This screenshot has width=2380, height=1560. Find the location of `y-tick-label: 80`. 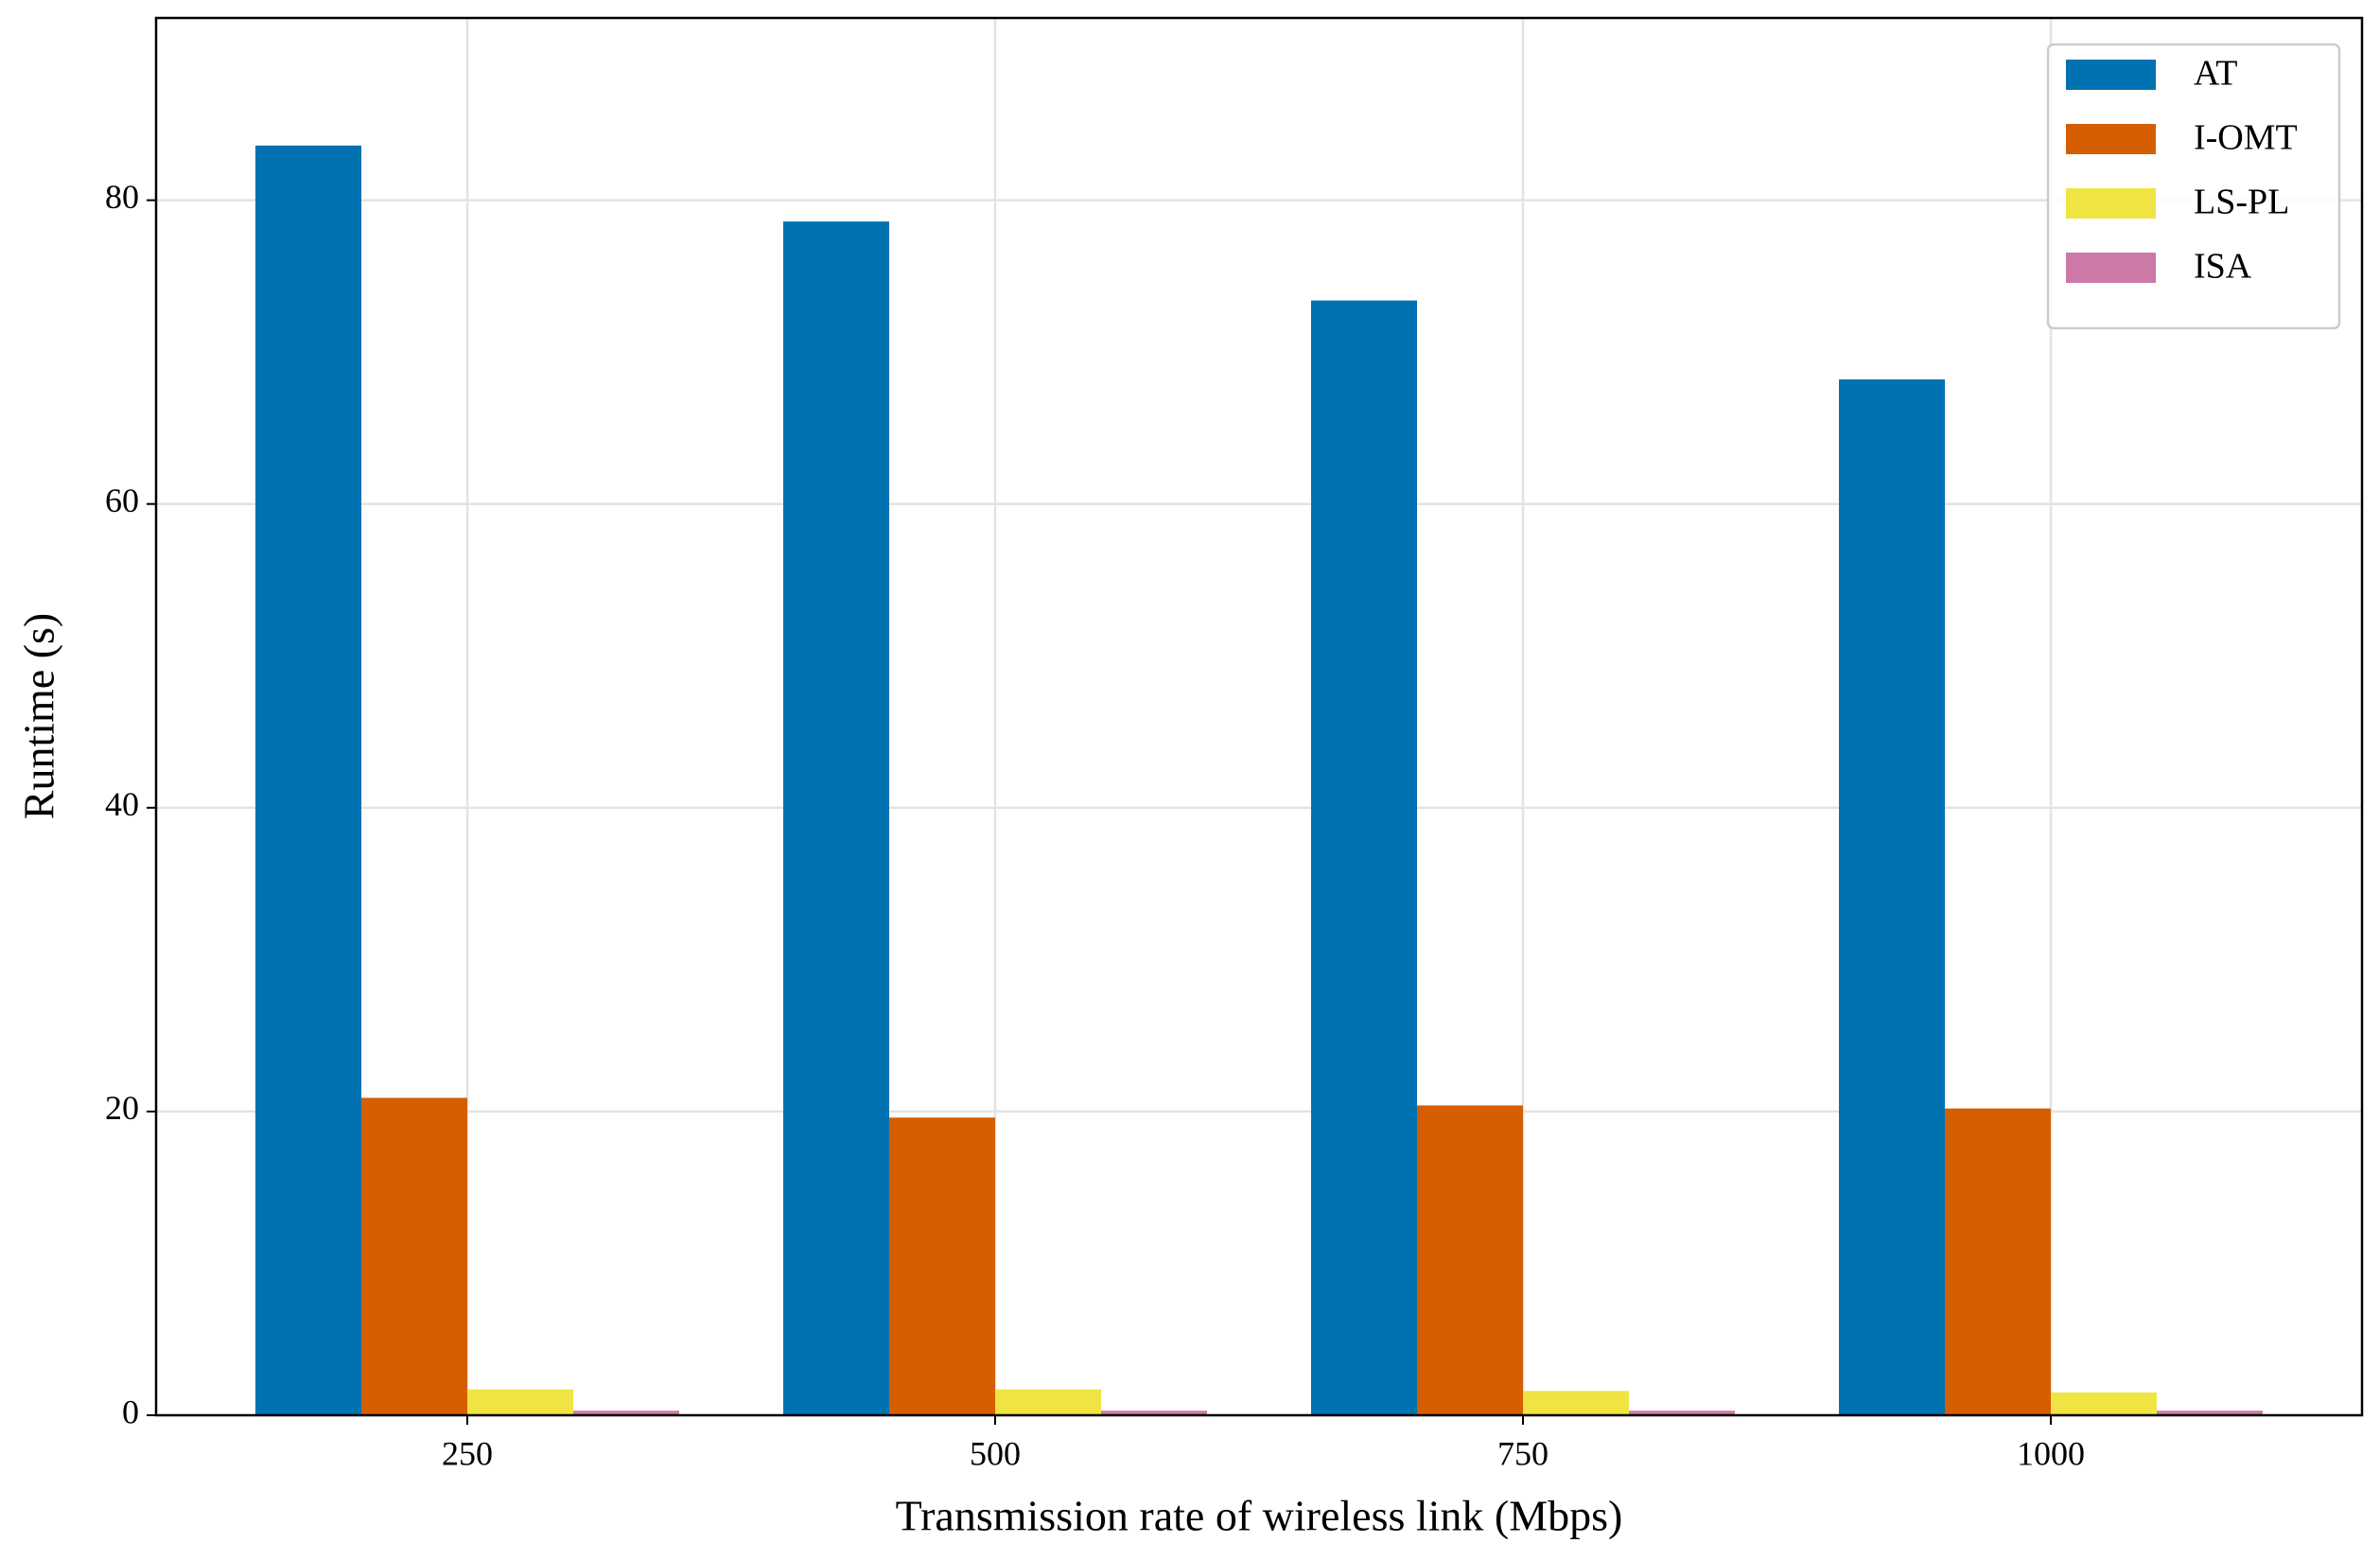

y-tick-label: 80 is located at coordinates (122, 197).